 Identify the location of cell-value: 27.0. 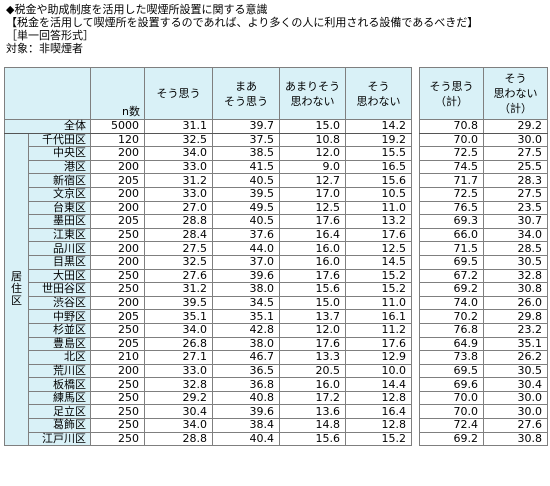
(178, 208).